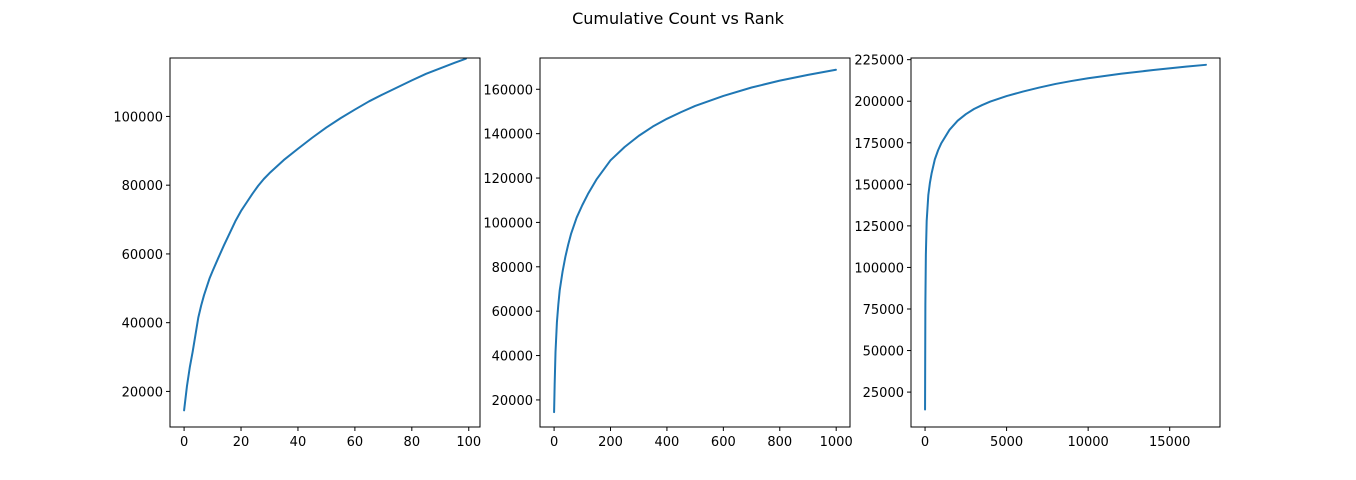 The height and width of the screenshot is (480, 1356). Describe the element at coordinates (883, 310) in the screenshot. I see `y-tick-label: 75000` at that location.